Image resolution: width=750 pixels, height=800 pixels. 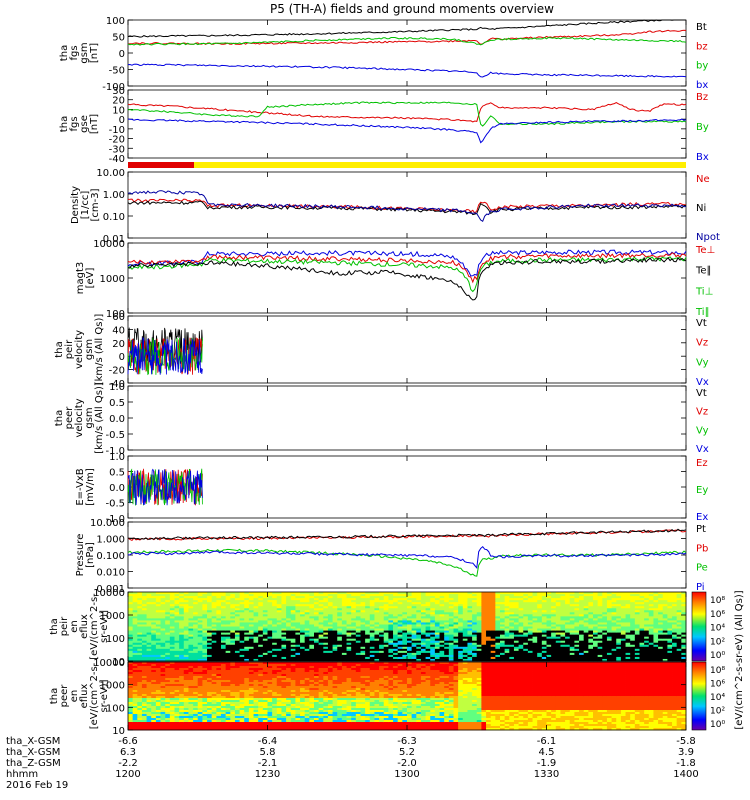 I want to click on series-Ti_perp, so click(x=407, y=263).